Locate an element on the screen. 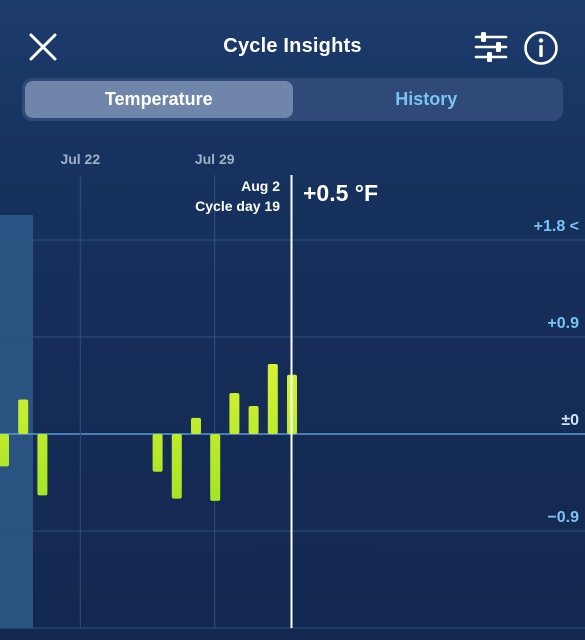 The image size is (585, 640). y-tick-label: ±0 is located at coordinates (570, 420).